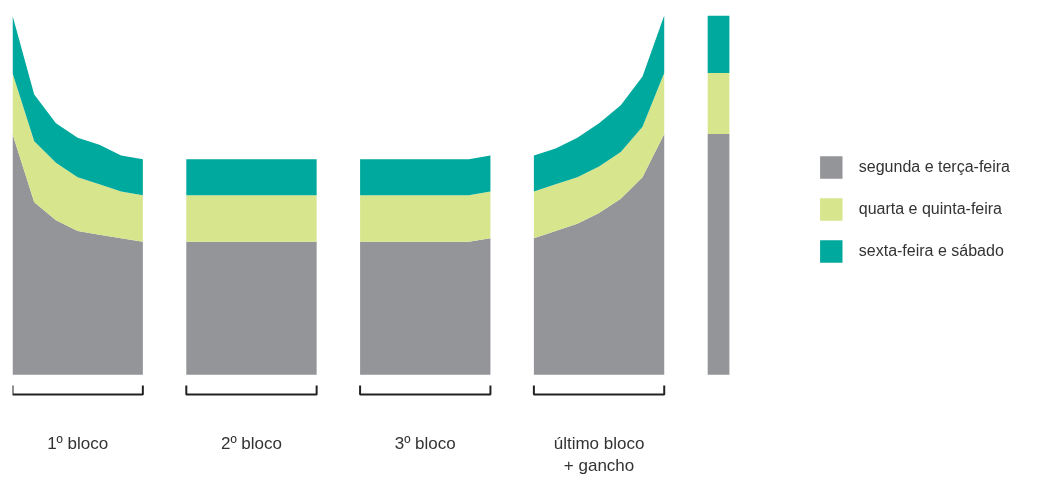 The image size is (1037, 483). What do you see at coordinates (599, 454) in the screenshot?
I see `x-tick-label: último bloco + gancho` at bounding box center [599, 454].